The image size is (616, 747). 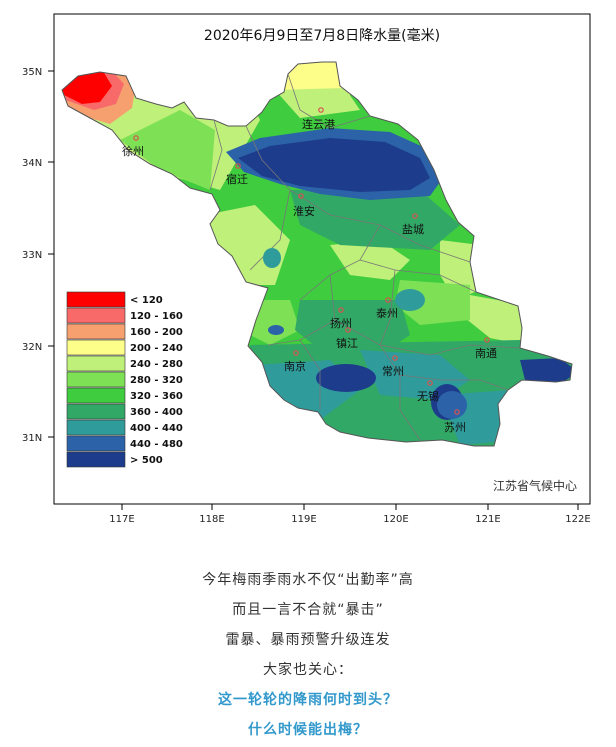 I want to click on longitude-axis: 117E 118E 119E 120E 121E 122E, so click(x=349, y=519).